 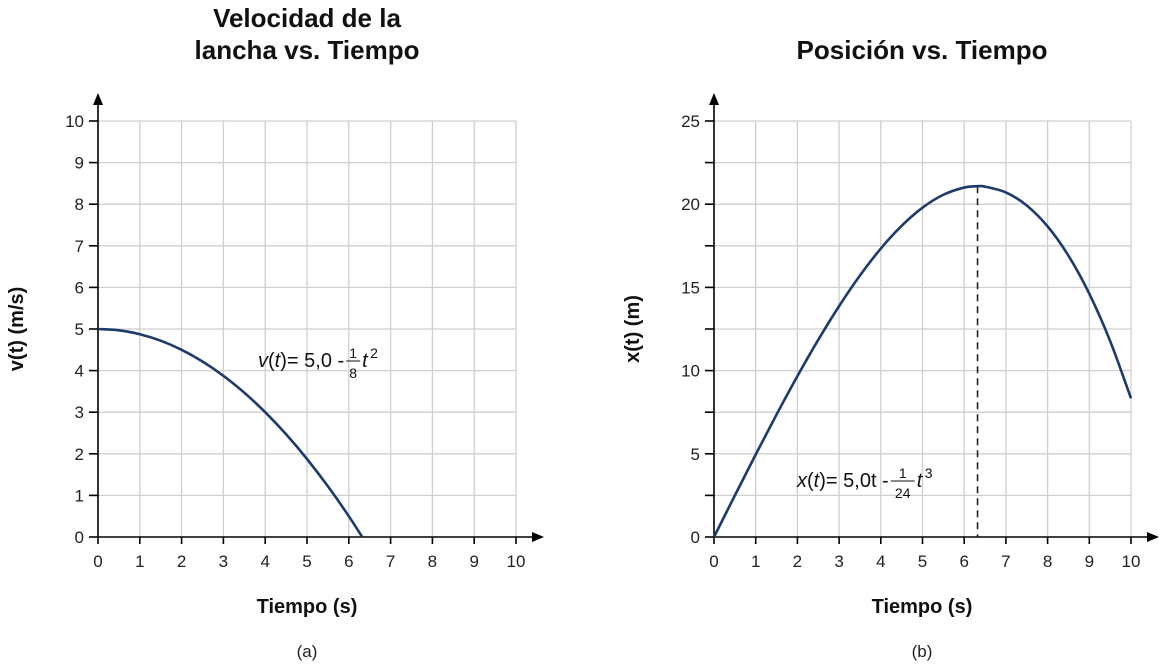 What do you see at coordinates (690, 204) in the screenshot?
I see `y-tick-label: 20` at bounding box center [690, 204].